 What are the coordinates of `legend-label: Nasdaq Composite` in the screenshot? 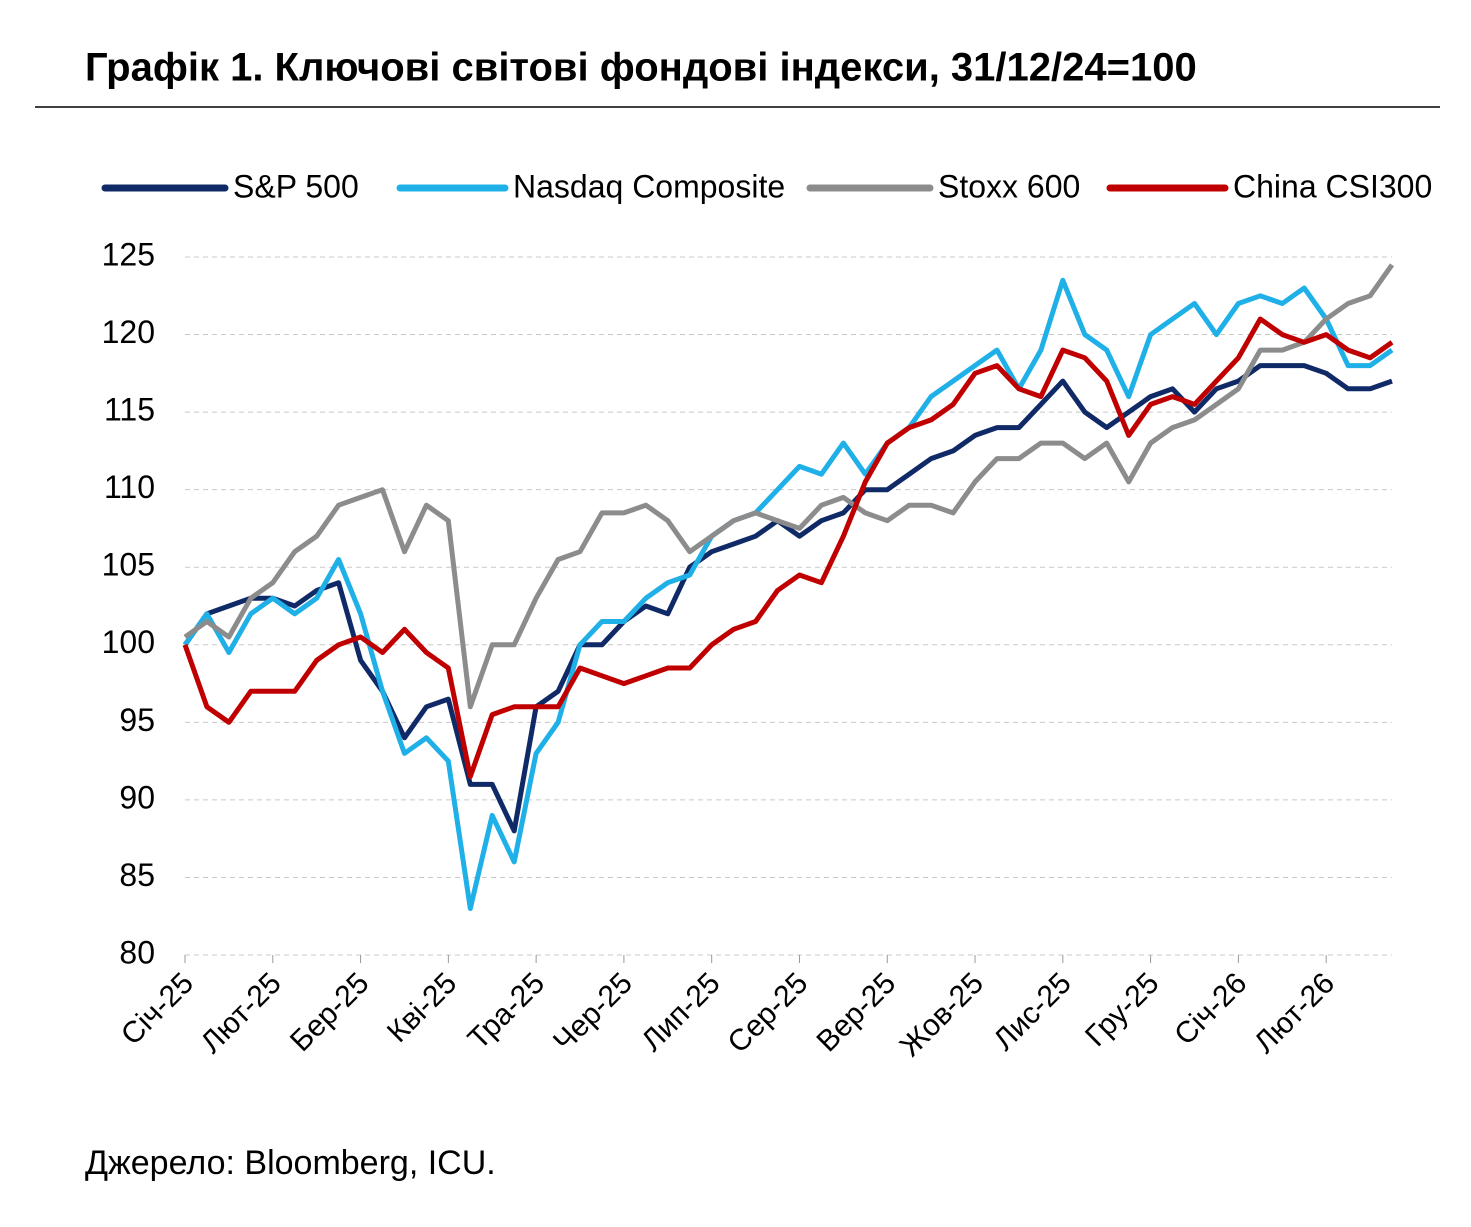 It's located at (649, 186).